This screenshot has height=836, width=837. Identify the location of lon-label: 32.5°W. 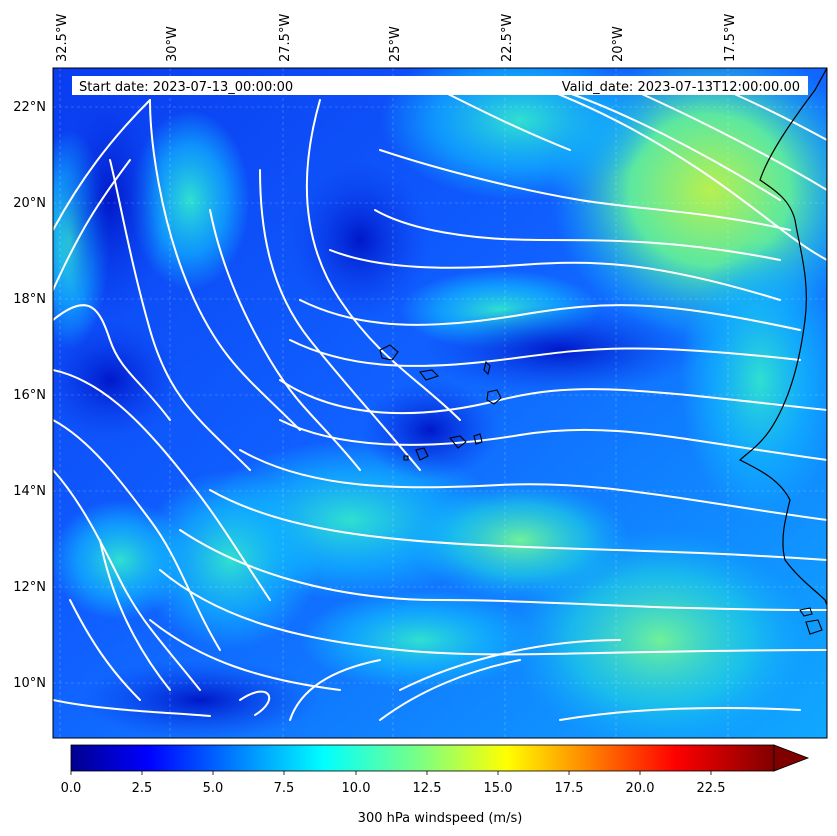
(62, 38).